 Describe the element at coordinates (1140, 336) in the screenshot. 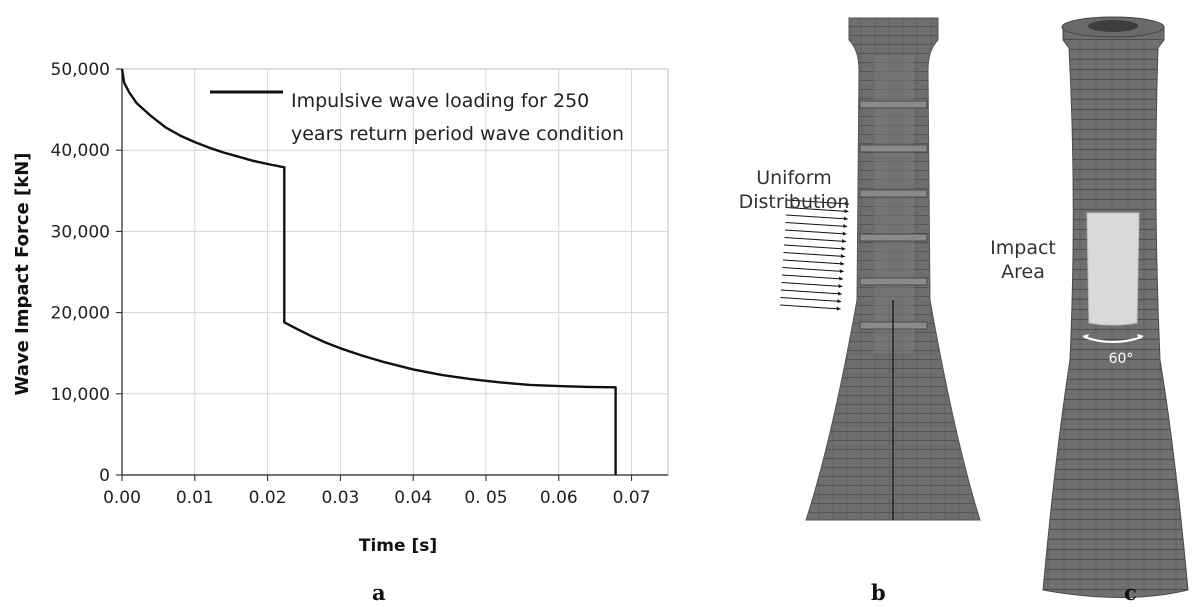

I see `angle-arrowhead-right` at that location.